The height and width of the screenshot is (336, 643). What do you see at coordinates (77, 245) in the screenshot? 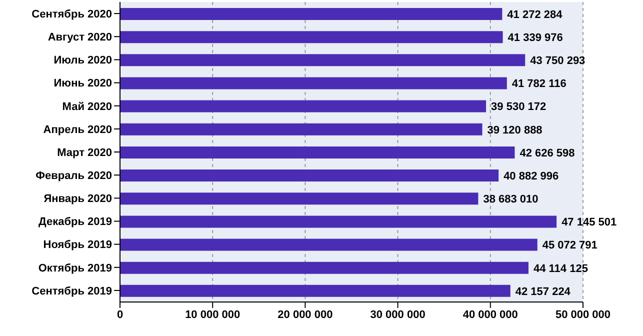
I see `y-tick-label: Ноябрь 2019` at bounding box center [77, 245].